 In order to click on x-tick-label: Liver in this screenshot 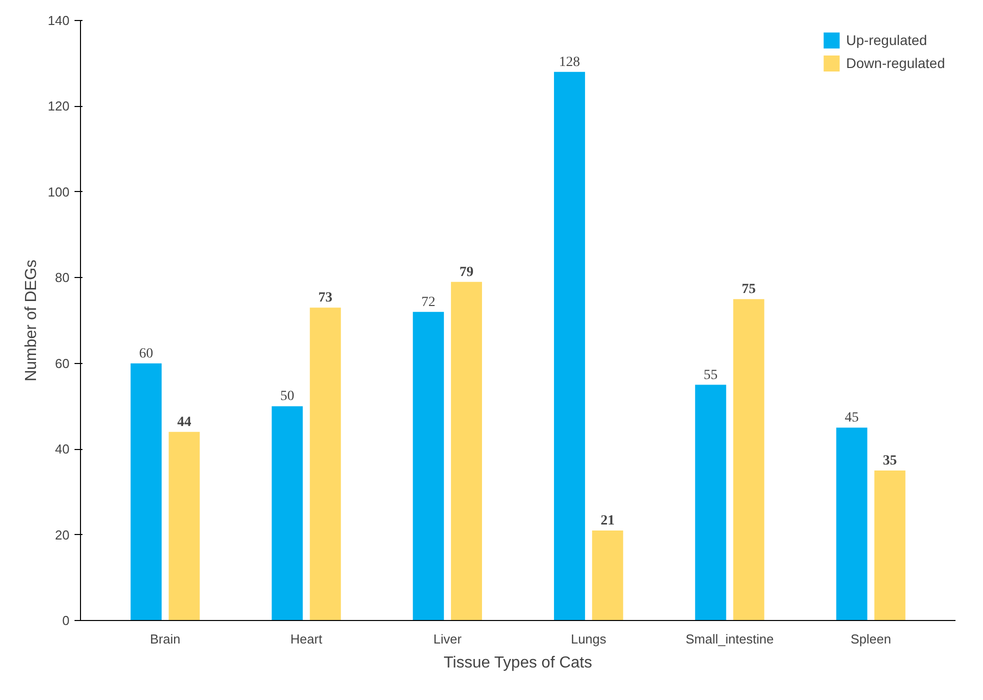, I will do `click(447, 639)`.